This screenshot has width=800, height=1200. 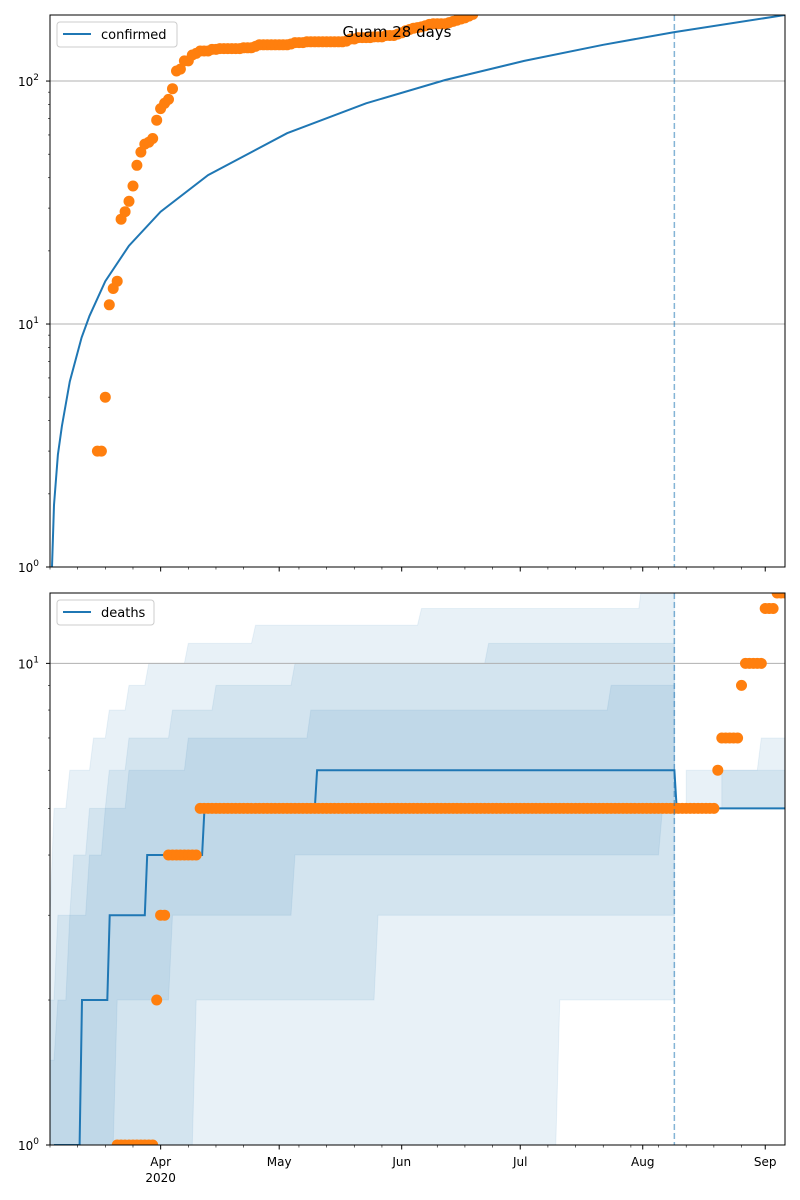 What do you see at coordinates (279, 1162) in the screenshot?
I see `x-tick-label: May` at bounding box center [279, 1162].